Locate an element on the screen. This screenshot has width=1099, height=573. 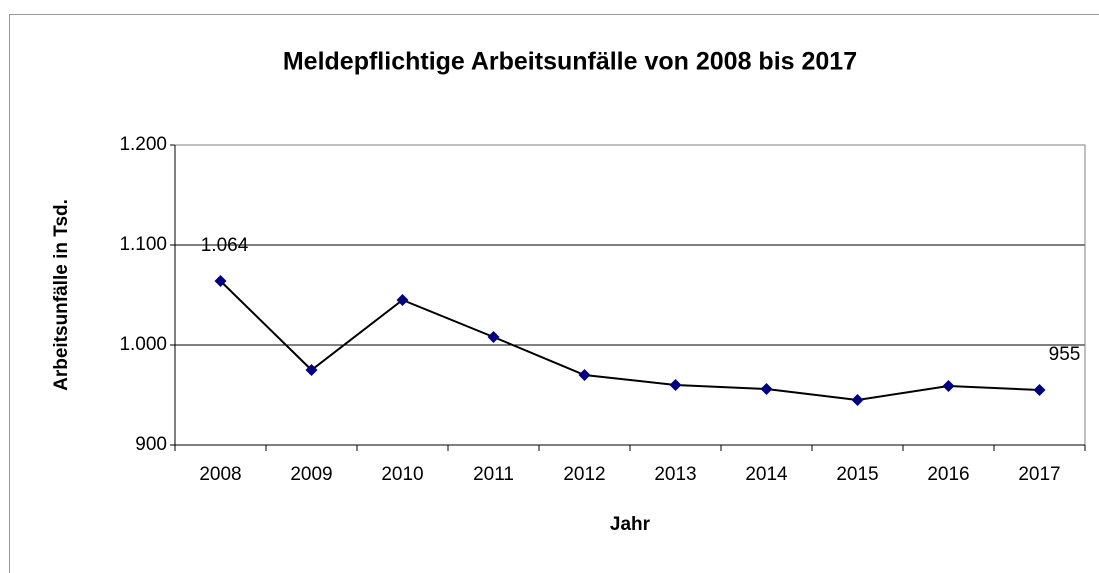
y-axis-label: Arbeitsunfälle in Tsd. is located at coordinates (61, 295).